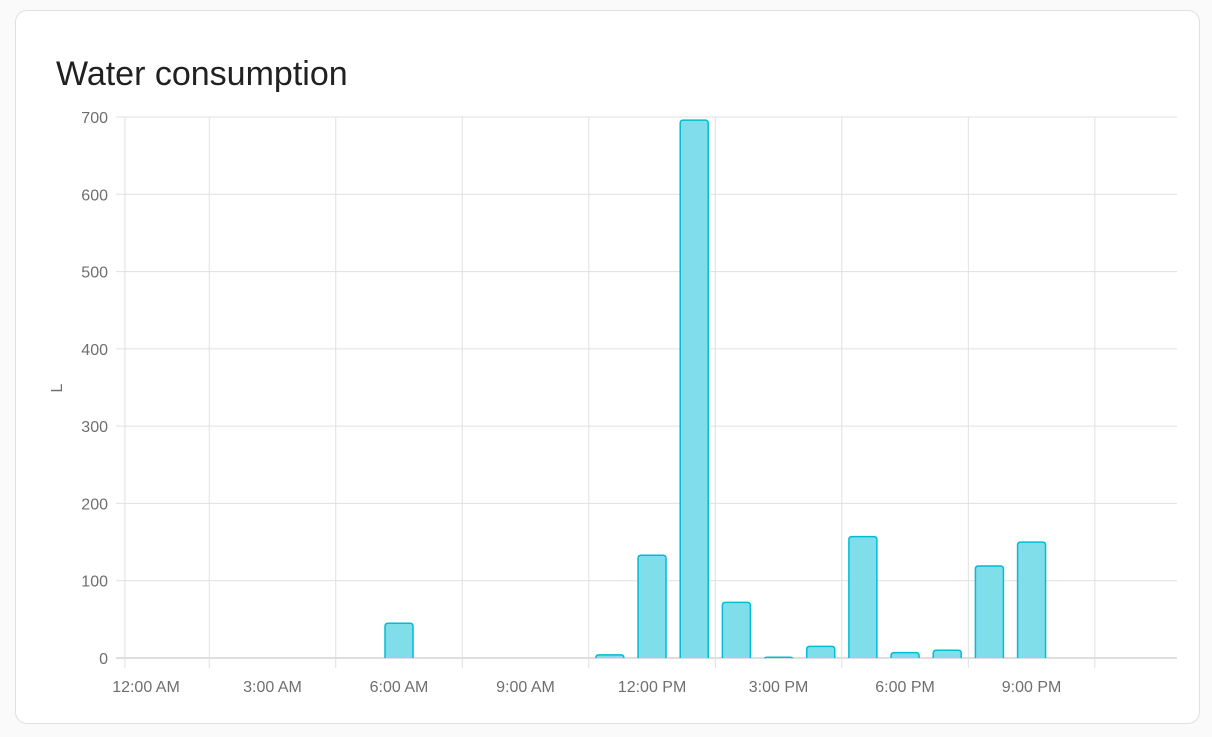 Image resolution: width=1212 pixels, height=737 pixels. What do you see at coordinates (525, 687) in the screenshot?
I see `x-tick-label: 9:00 AM` at bounding box center [525, 687].